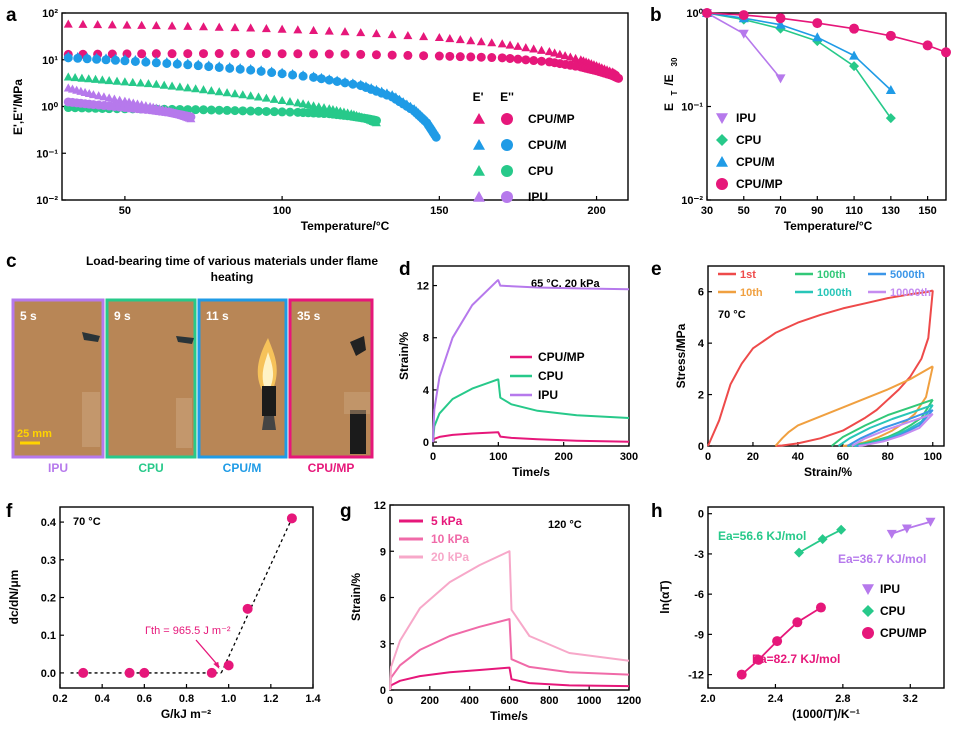  I want to click on y-tick-label-b: 10⁰, so click(694, 14).